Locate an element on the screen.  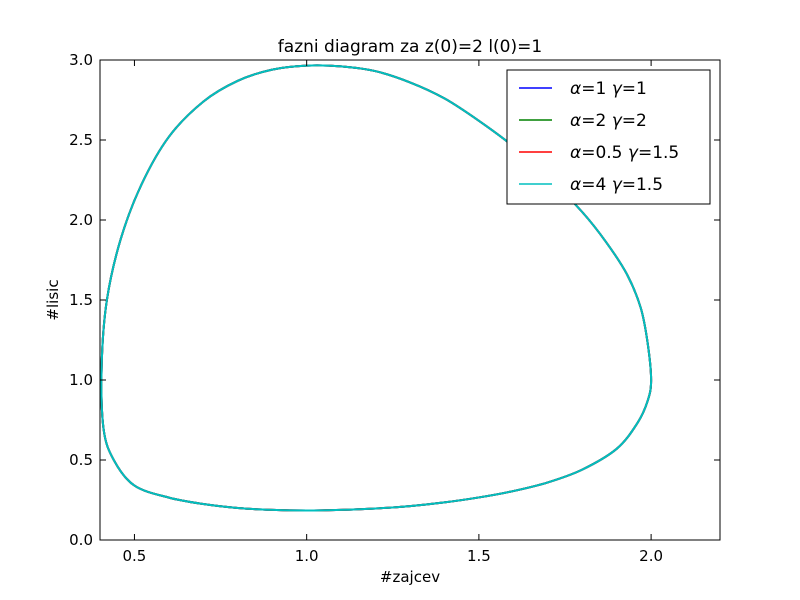
legend-label-3: α=0.5 γ=1.5 is located at coordinates (624, 153).